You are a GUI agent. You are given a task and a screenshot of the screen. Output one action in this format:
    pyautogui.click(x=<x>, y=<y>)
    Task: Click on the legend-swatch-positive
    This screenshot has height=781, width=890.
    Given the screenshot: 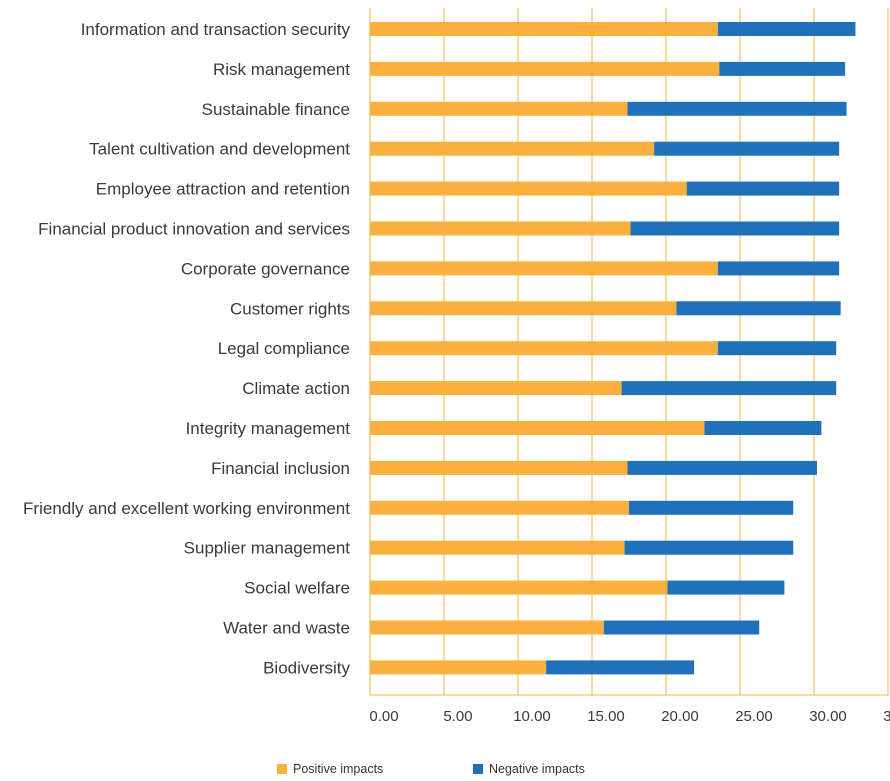 What is the action you would take?
    pyautogui.click(x=282, y=769)
    